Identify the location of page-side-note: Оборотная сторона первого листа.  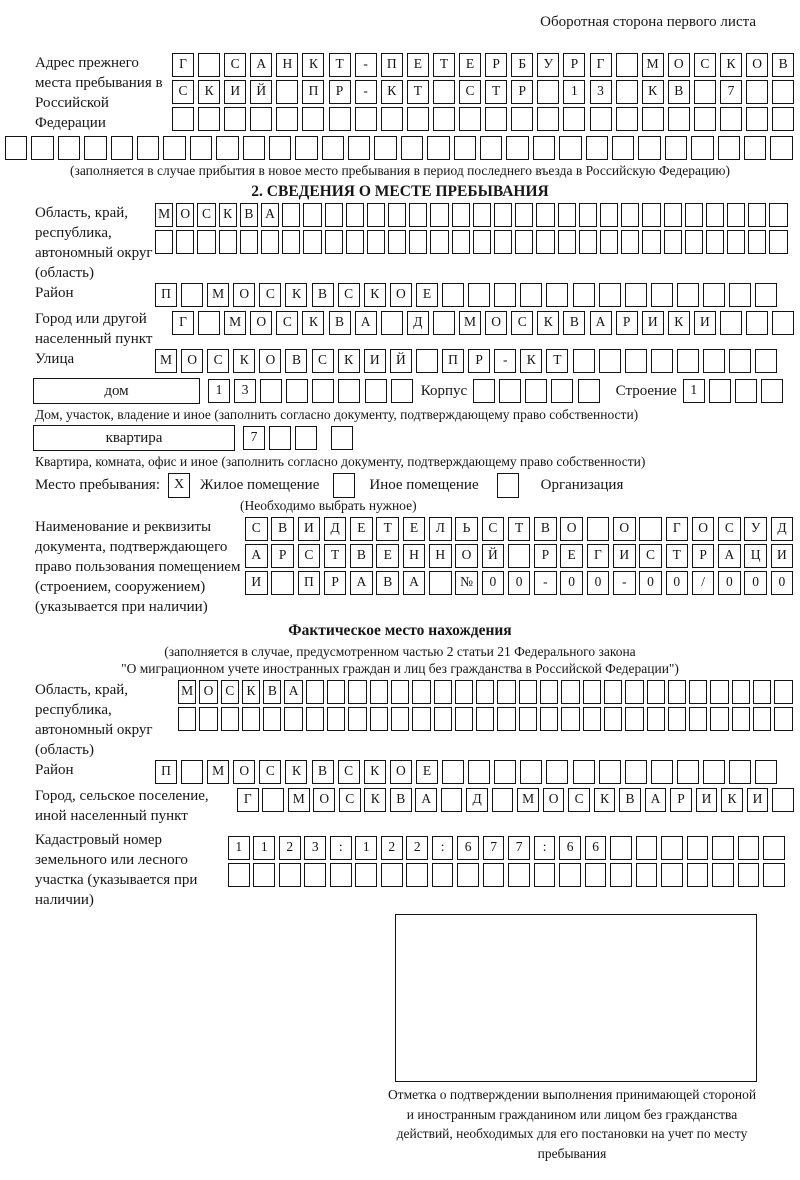
(648, 22).